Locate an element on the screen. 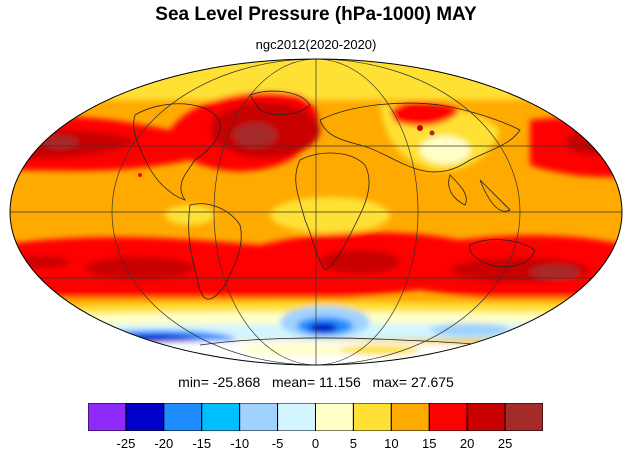  summary-statistics: min= -25.868 mean= 11.156 max= 27.675 is located at coordinates (316, 382).